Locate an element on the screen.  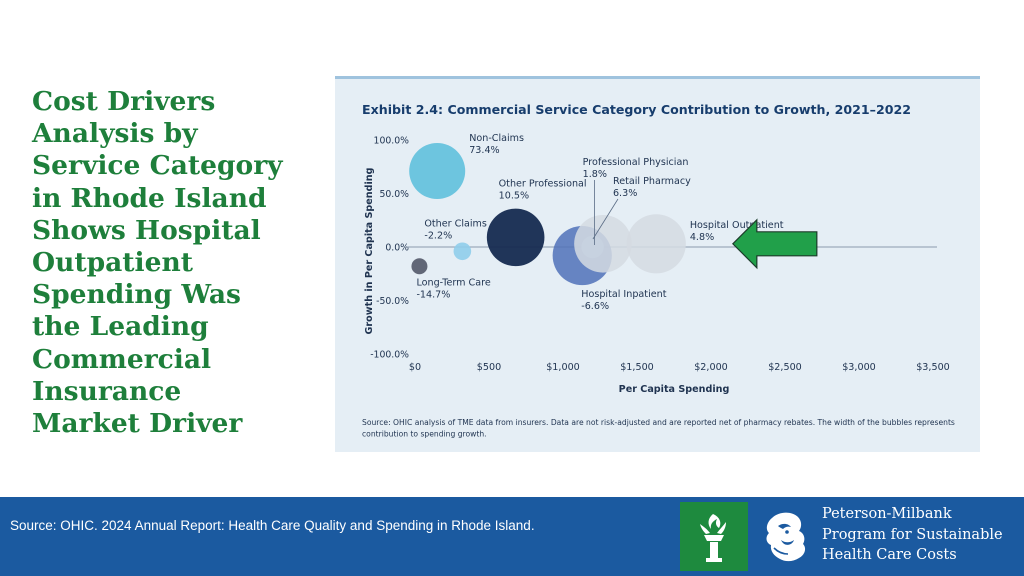
x-tick-label: $2,000 is located at coordinates (711, 367).